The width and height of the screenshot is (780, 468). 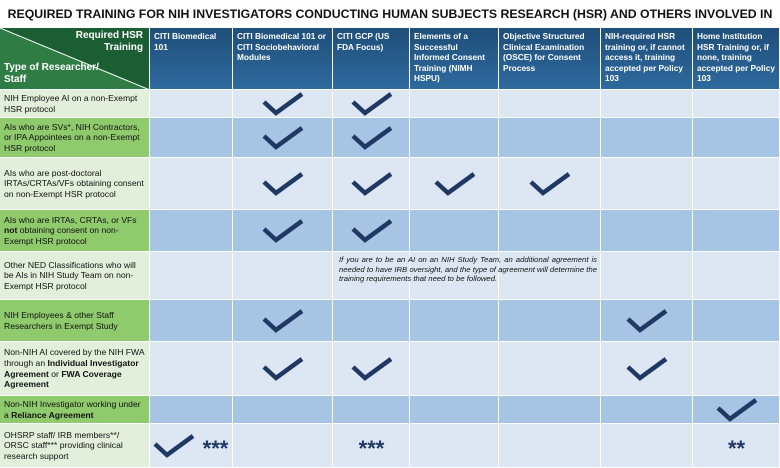 I want to click on column-header: CITI Biomedical 101, so click(x=191, y=59).